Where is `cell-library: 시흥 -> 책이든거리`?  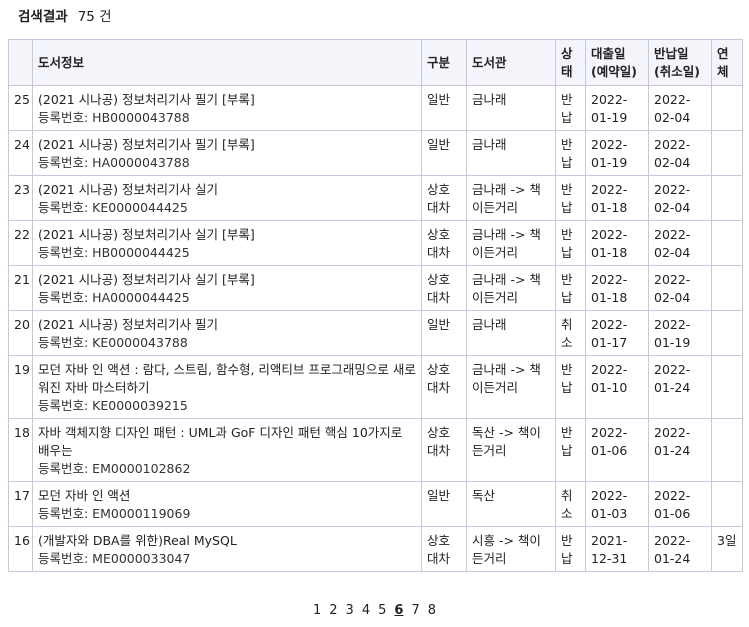
cell-library: 시흥 -> 책이든거리 is located at coordinates (511, 549).